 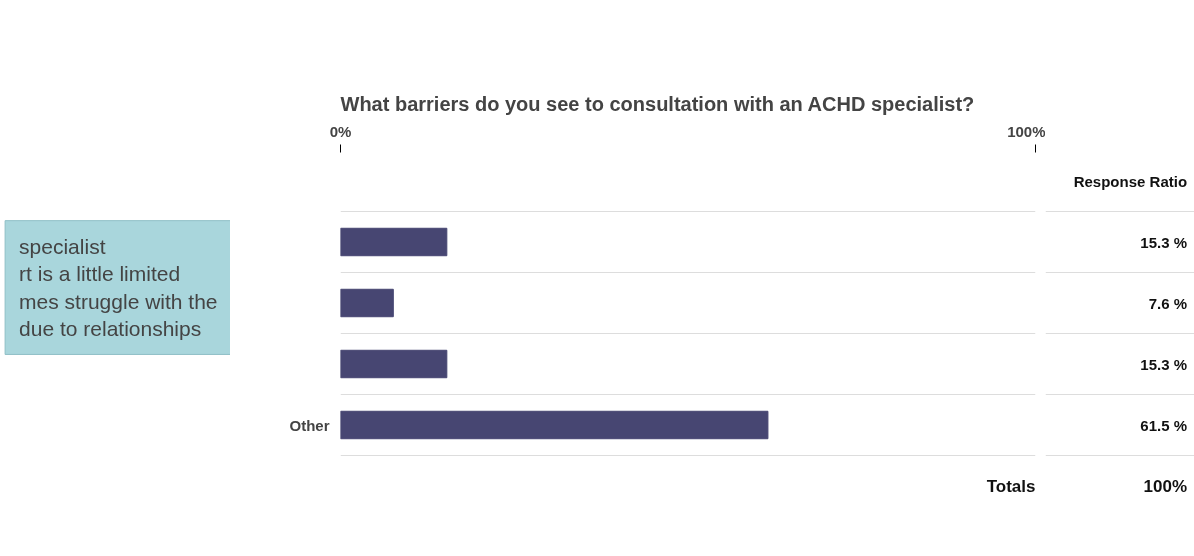 What do you see at coordinates (340, 131) in the screenshot?
I see `x-tick-label: 0%` at bounding box center [340, 131].